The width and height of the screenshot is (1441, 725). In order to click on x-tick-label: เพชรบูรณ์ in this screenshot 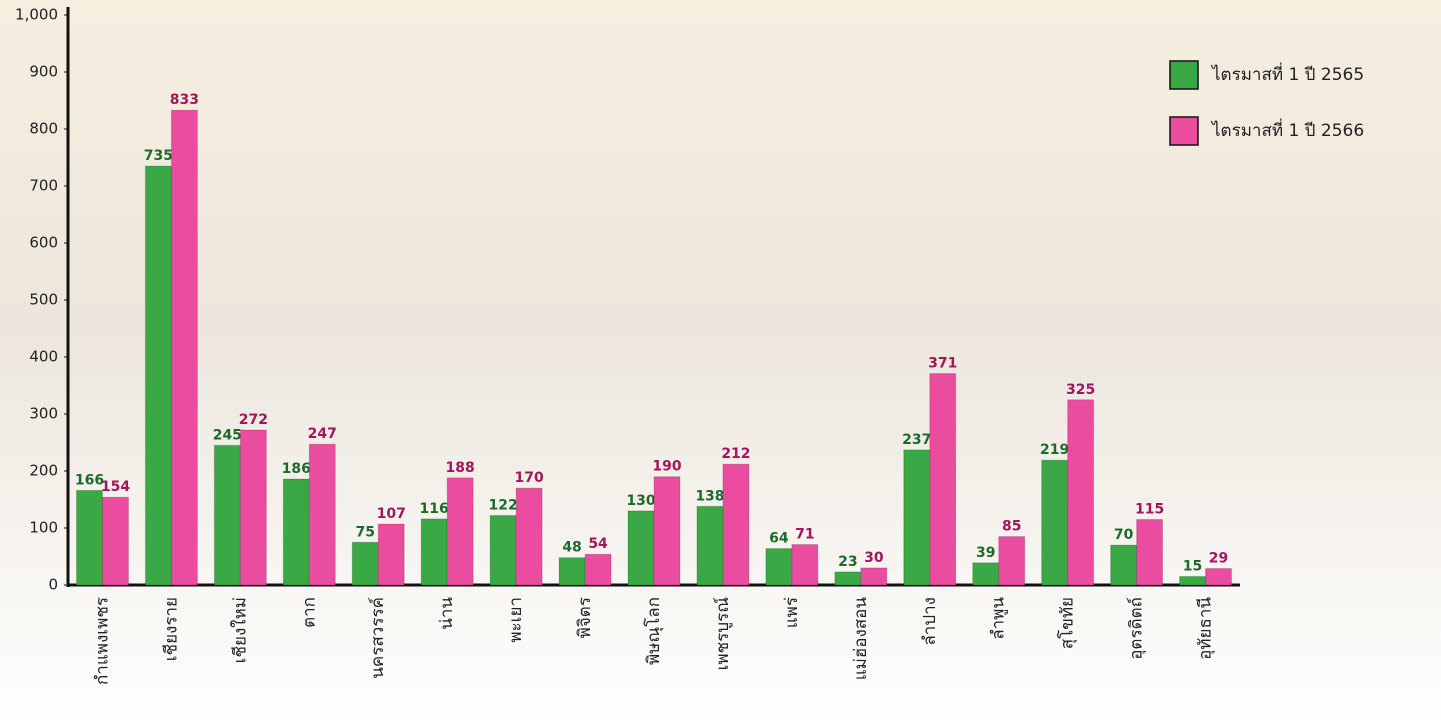, I will do `click(723, 634)`.